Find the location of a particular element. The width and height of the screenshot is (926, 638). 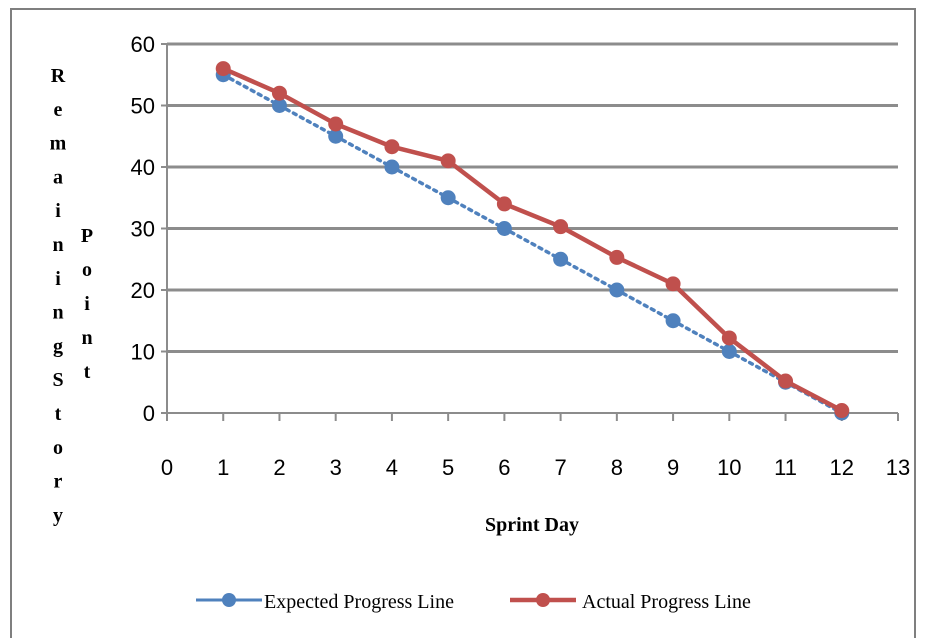

x-tick-label: 2 is located at coordinates (279, 467).